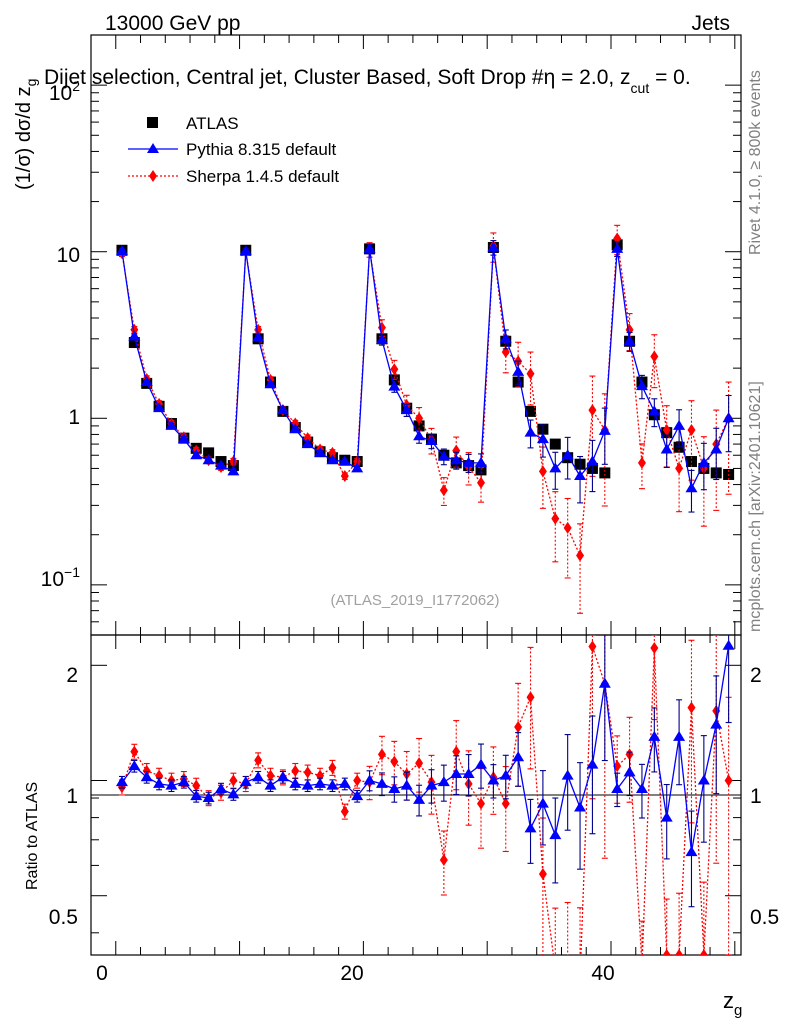  I want to click on ratio-tick-label-right-1: 1, so click(756, 796).